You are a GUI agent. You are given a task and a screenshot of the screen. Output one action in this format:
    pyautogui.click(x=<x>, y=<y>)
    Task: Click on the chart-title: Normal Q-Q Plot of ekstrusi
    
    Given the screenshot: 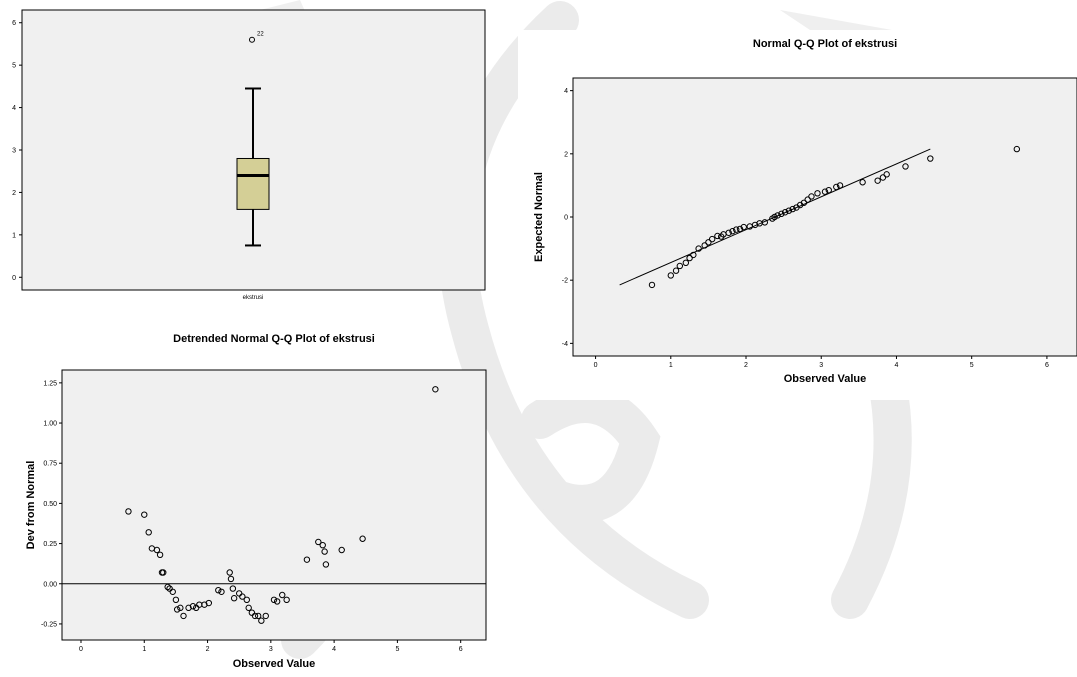 What is the action you would take?
    pyautogui.click(x=825, y=44)
    